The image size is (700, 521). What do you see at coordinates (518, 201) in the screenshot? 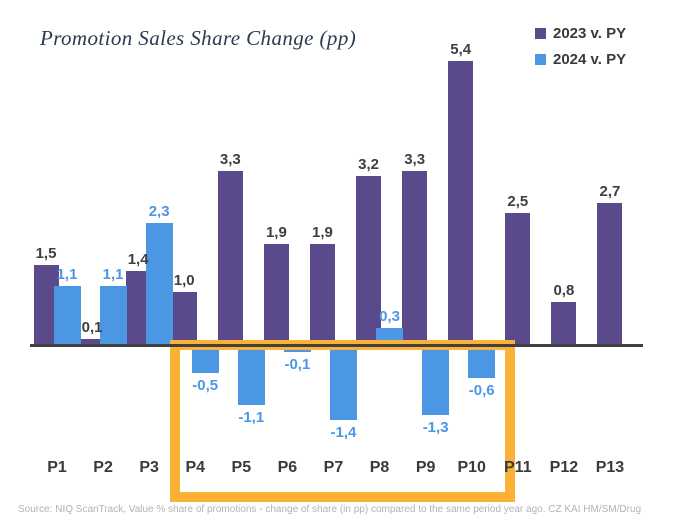
I see `value-label-2023-P11: 2,5` at bounding box center [518, 201].